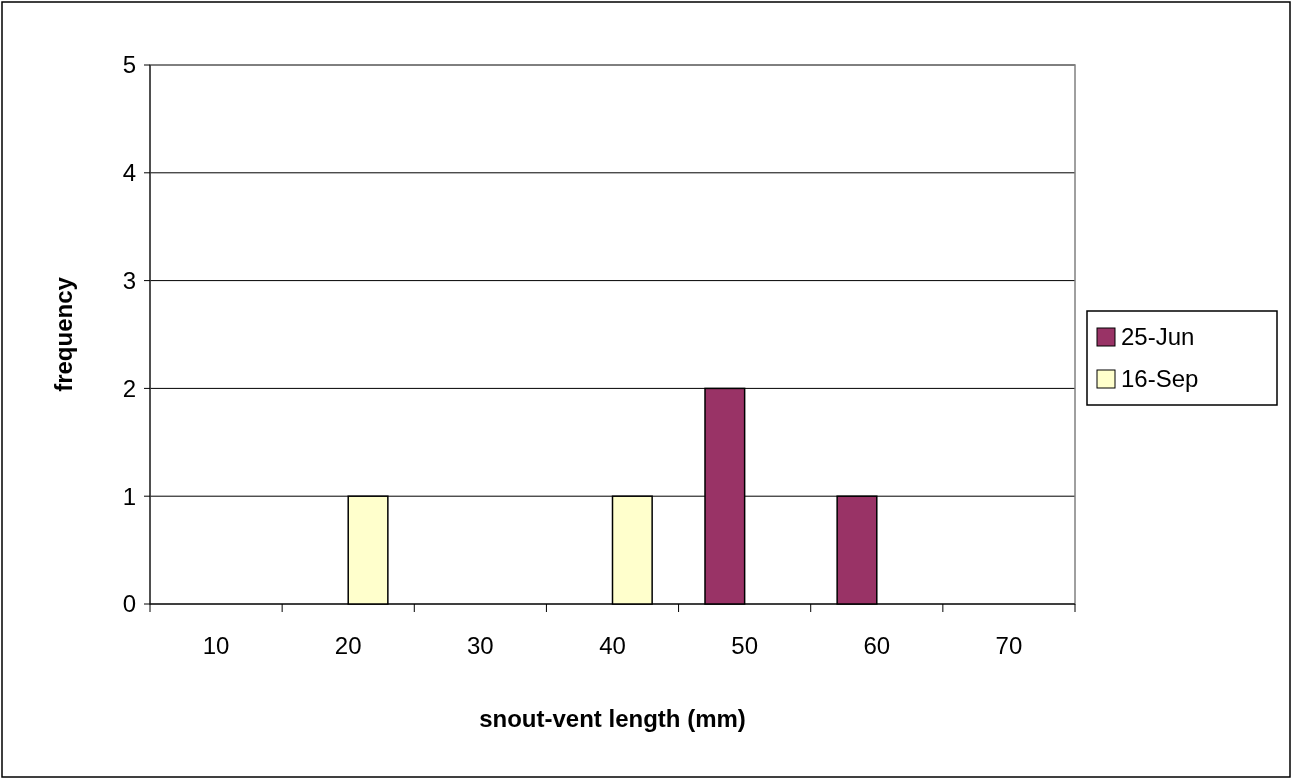  I want to click on y-axis-title: frequency, so click(63, 334).